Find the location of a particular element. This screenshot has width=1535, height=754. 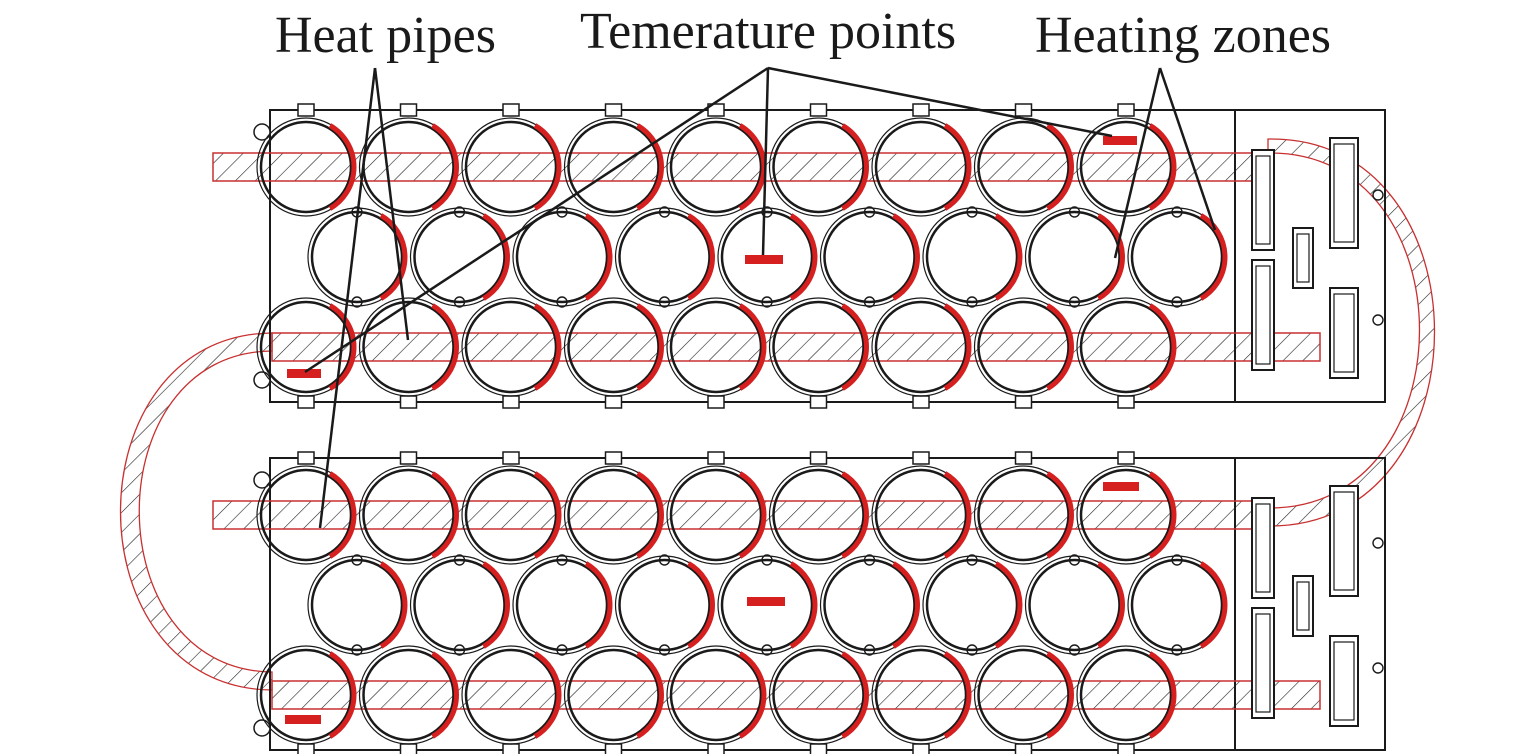

heating-zones-leader is located at coordinates (1187, 149).